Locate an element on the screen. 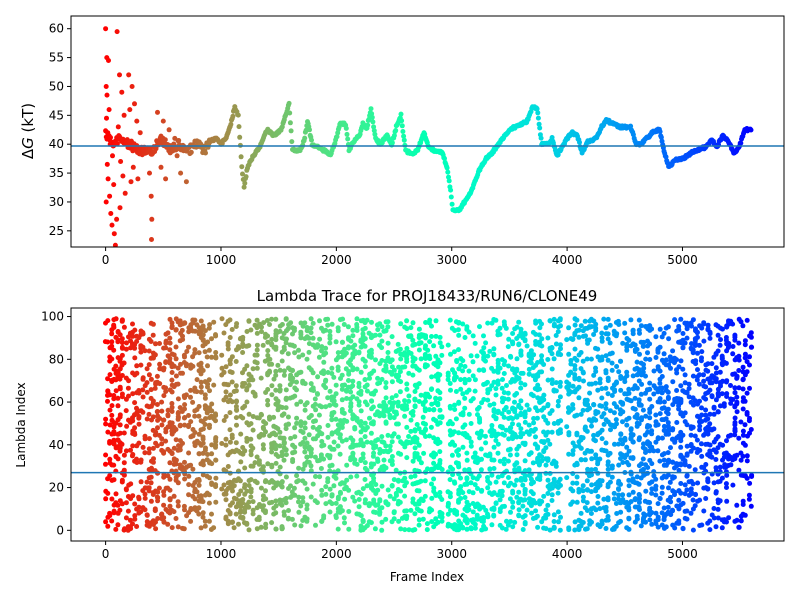  y-tick-label: 45 is located at coordinates (56, 115).